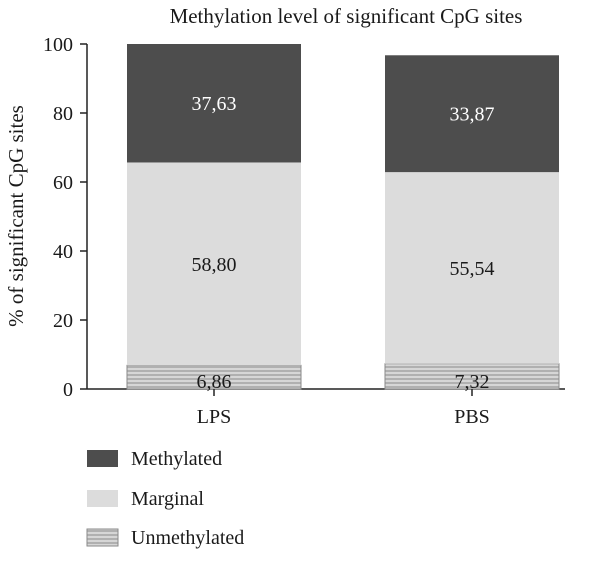 The height and width of the screenshot is (562, 600). What do you see at coordinates (472, 417) in the screenshot?
I see `x-tick-label-pbs: PBS` at bounding box center [472, 417].